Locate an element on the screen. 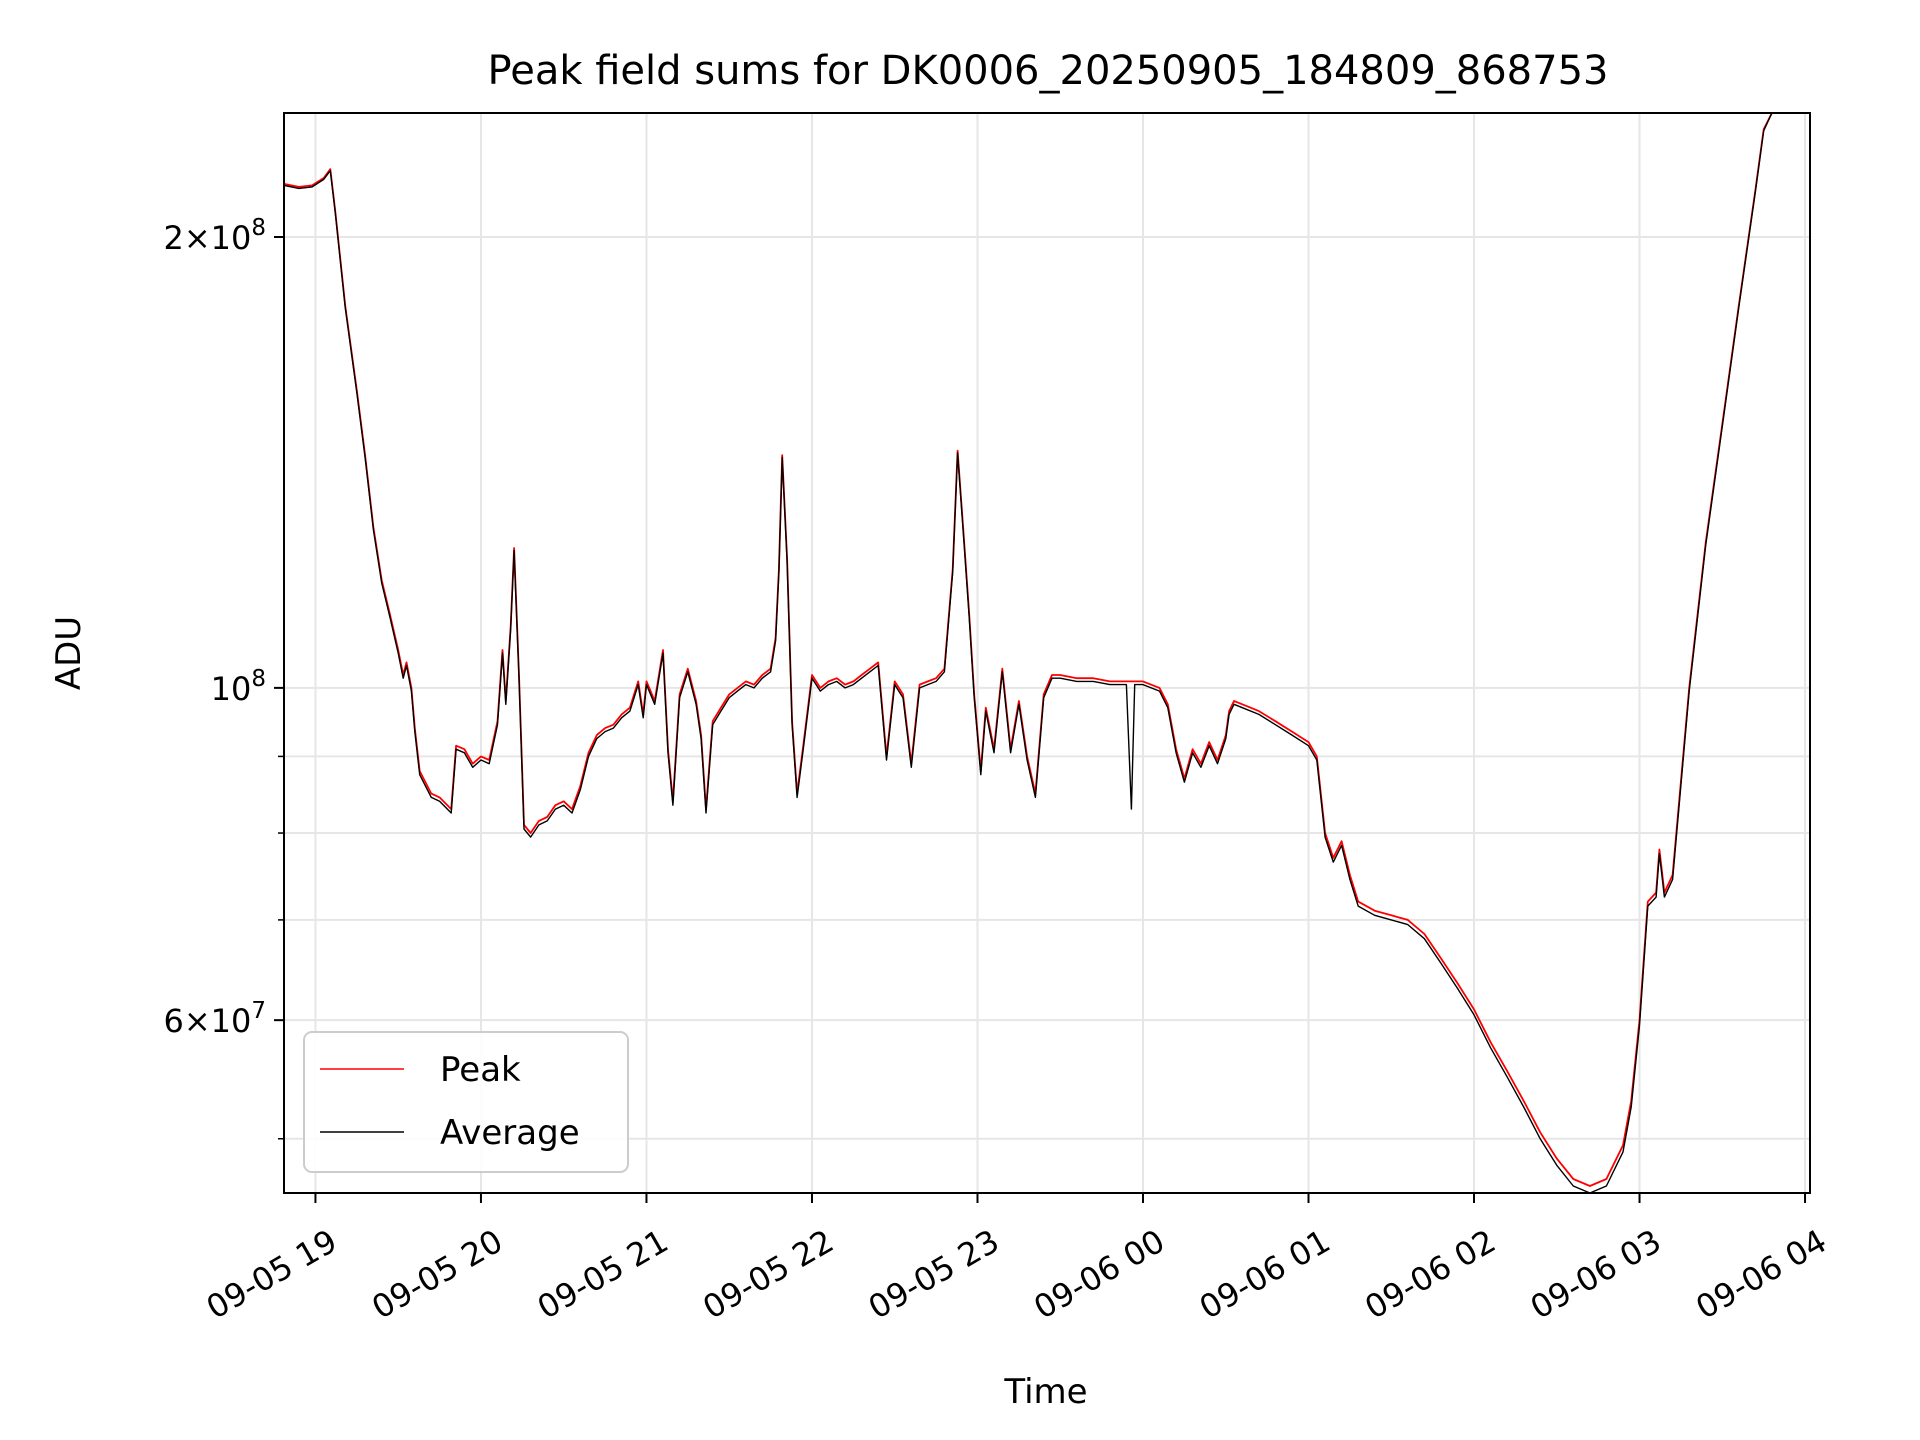 The image size is (1920, 1440). y-tick-mantissa: 10 is located at coordinates (231, 689).